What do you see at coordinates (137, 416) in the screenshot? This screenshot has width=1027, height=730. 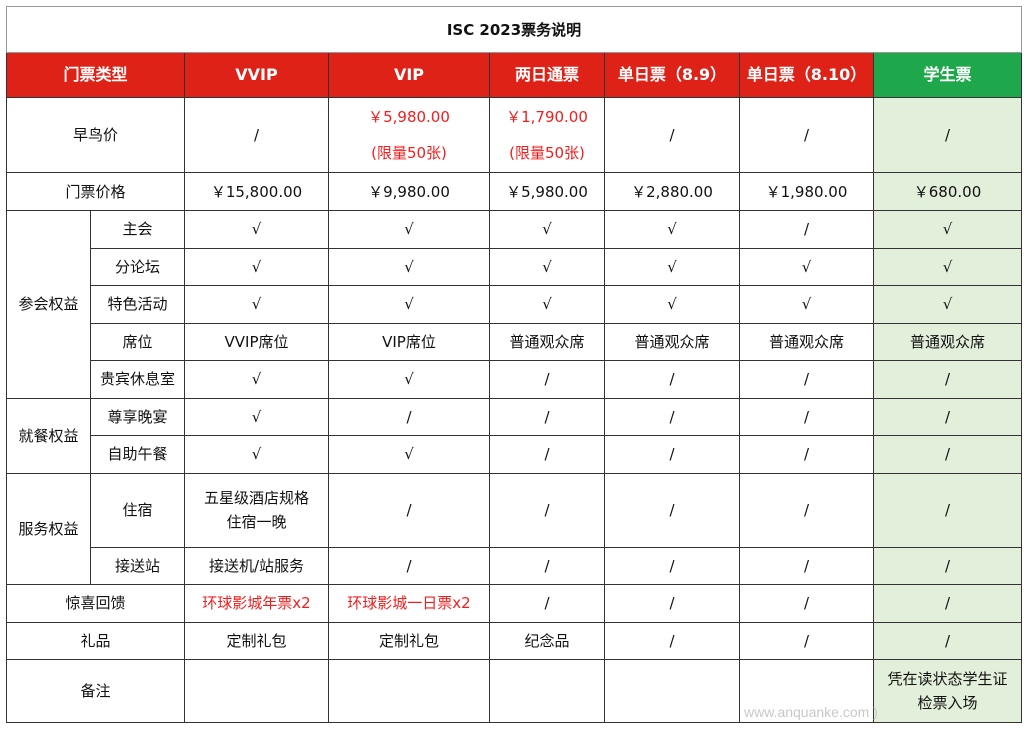 I see `row-label: 尊享晚宴` at bounding box center [137, 416].